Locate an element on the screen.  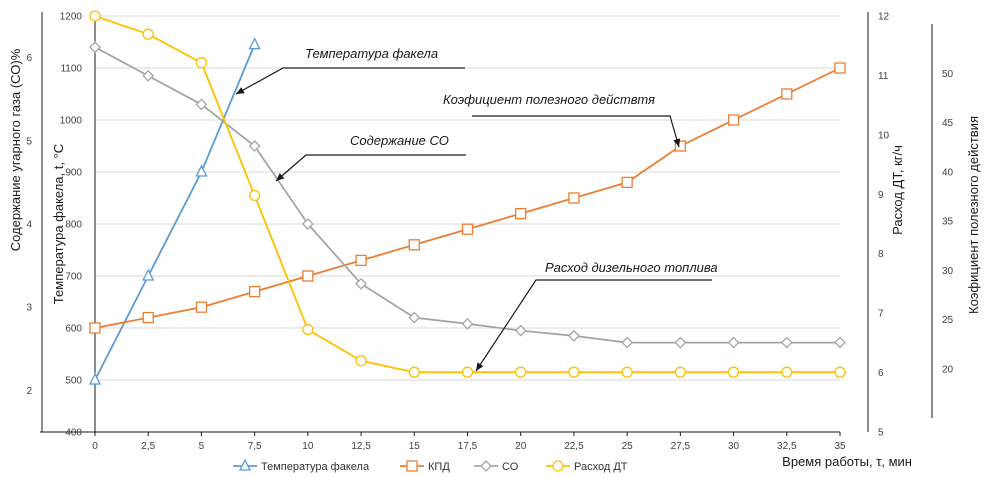
x-tick-label: 7,5 is located at coordinates (255, 446).